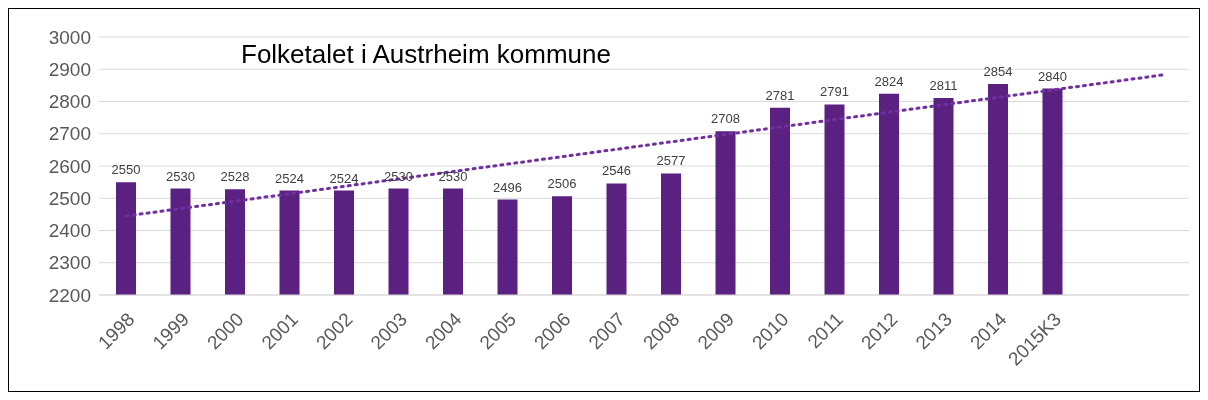  What do you see at coordinates (889, 81) in the screenshot?
I see `data-label: 2824` at bounding box center [889, 81].